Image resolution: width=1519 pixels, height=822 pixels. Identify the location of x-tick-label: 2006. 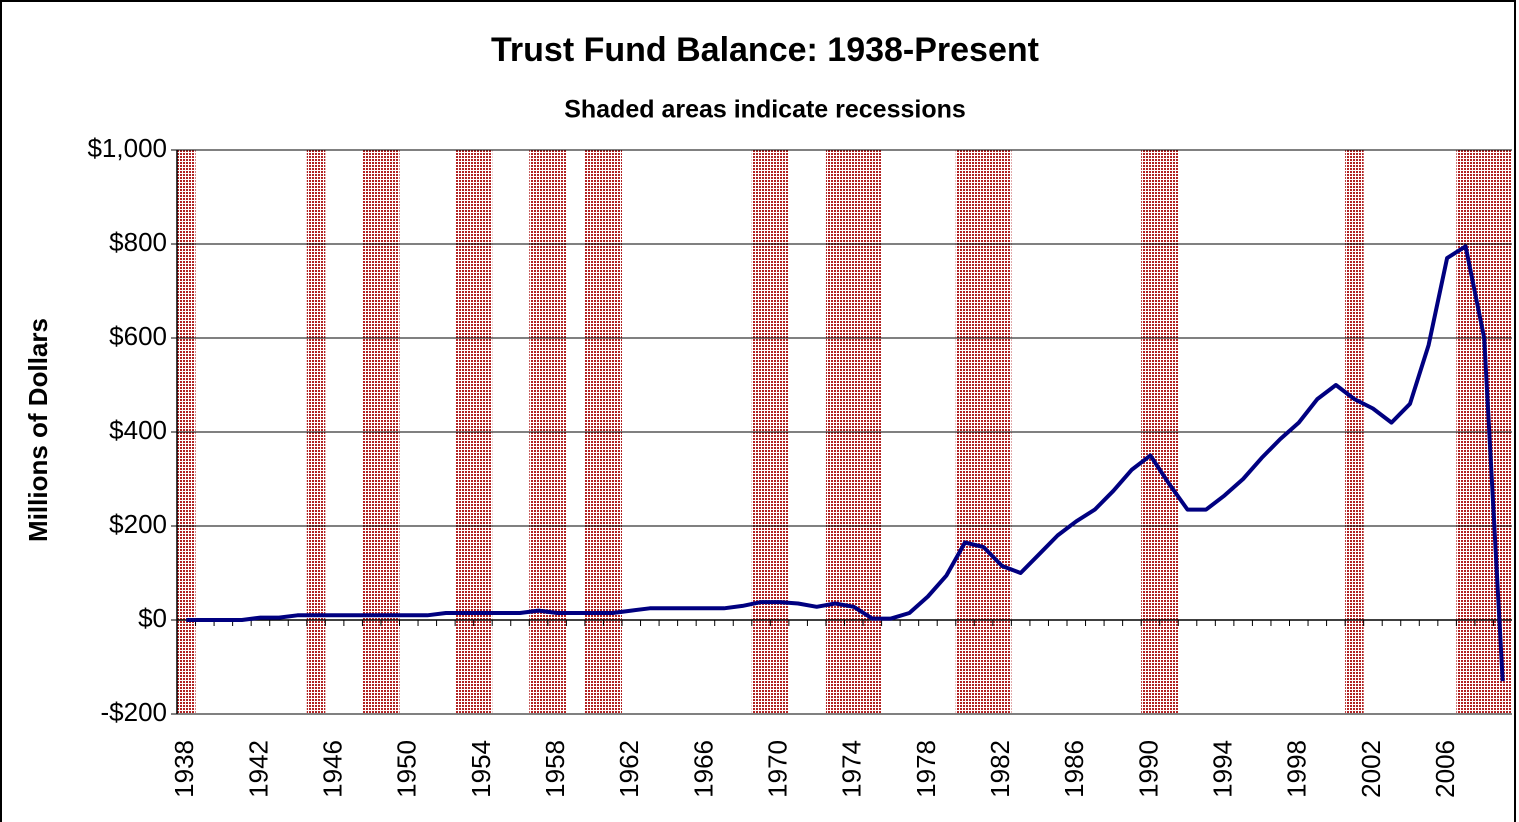
(1445, 769).